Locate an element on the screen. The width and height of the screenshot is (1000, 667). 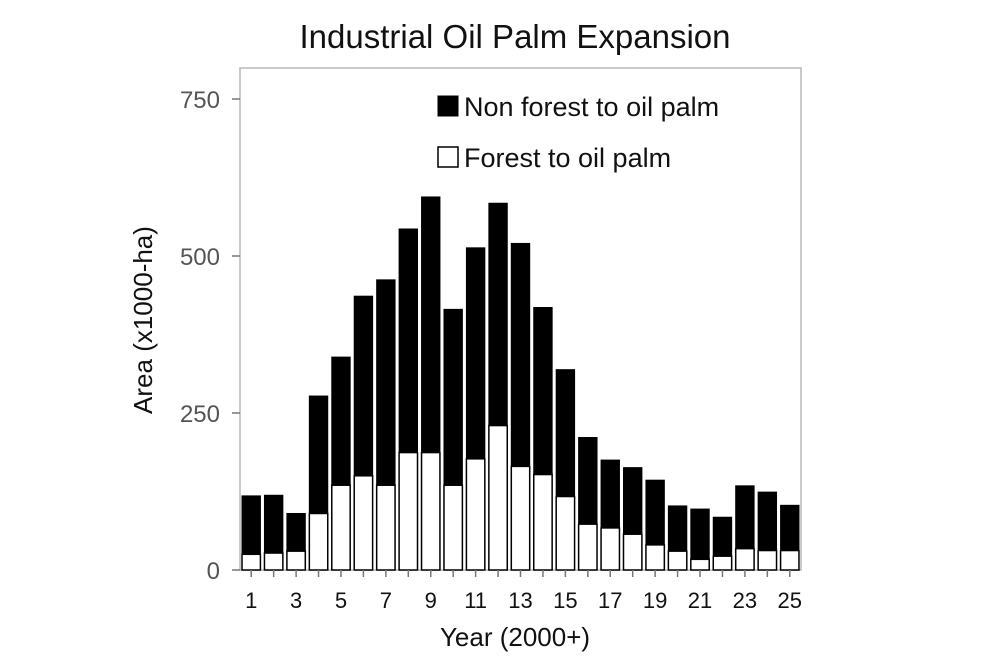
x-tick-label: 13 is located at coordinates (520, 600).